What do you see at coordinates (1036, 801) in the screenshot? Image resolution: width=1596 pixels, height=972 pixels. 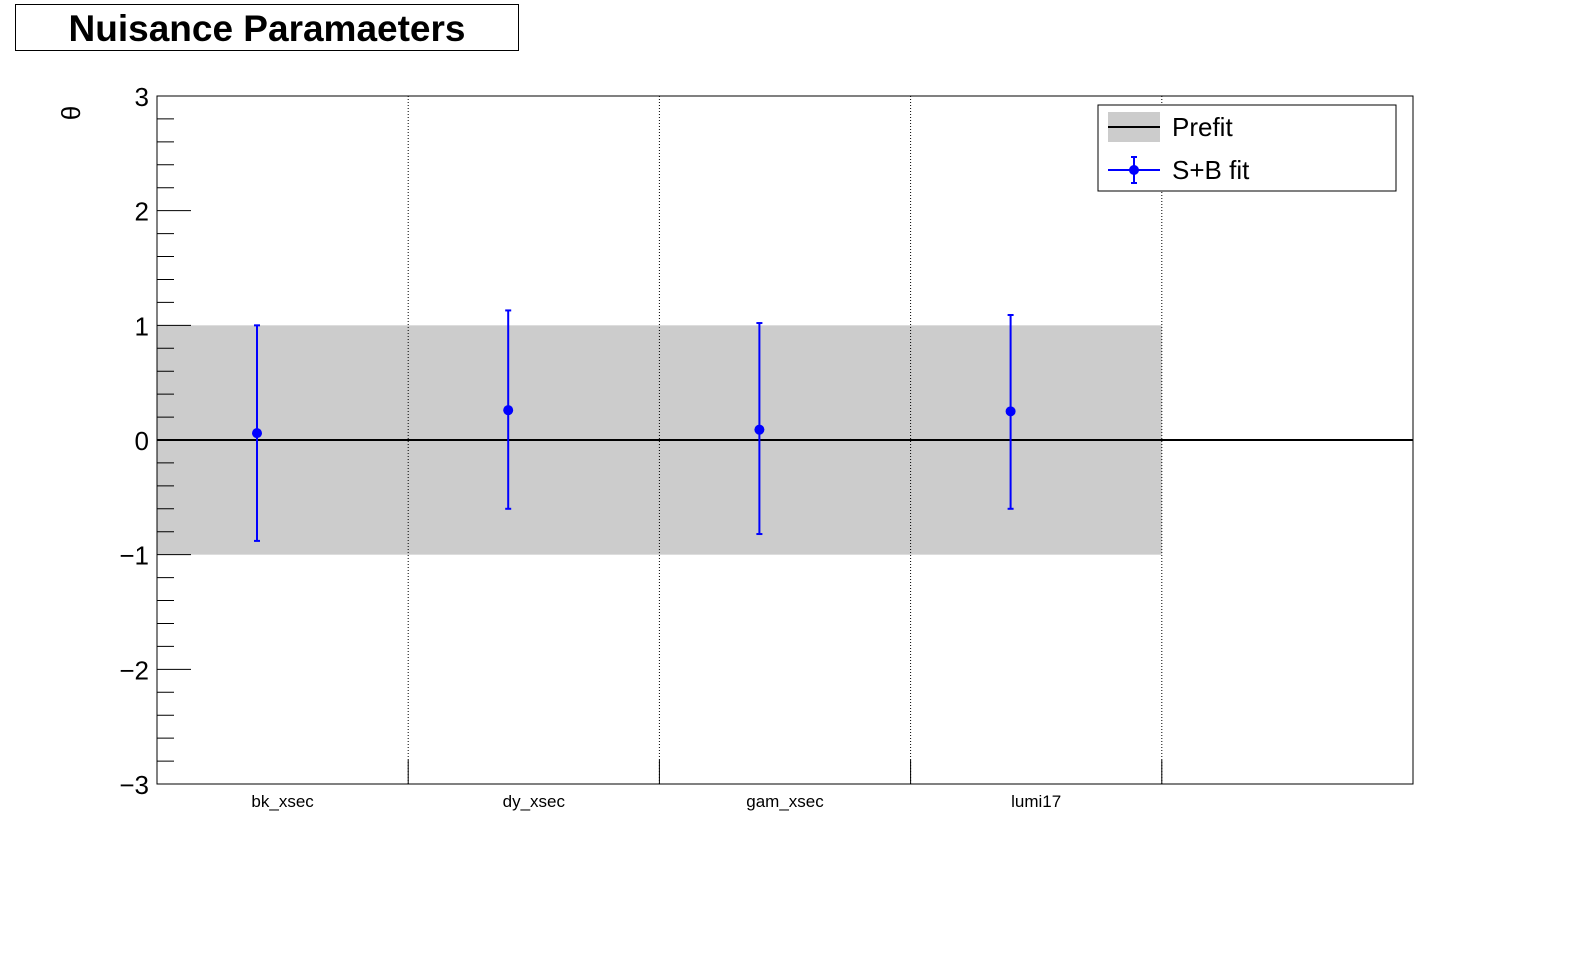 I see `x-category-label: lumi17` at bounding box center [1036, 801].